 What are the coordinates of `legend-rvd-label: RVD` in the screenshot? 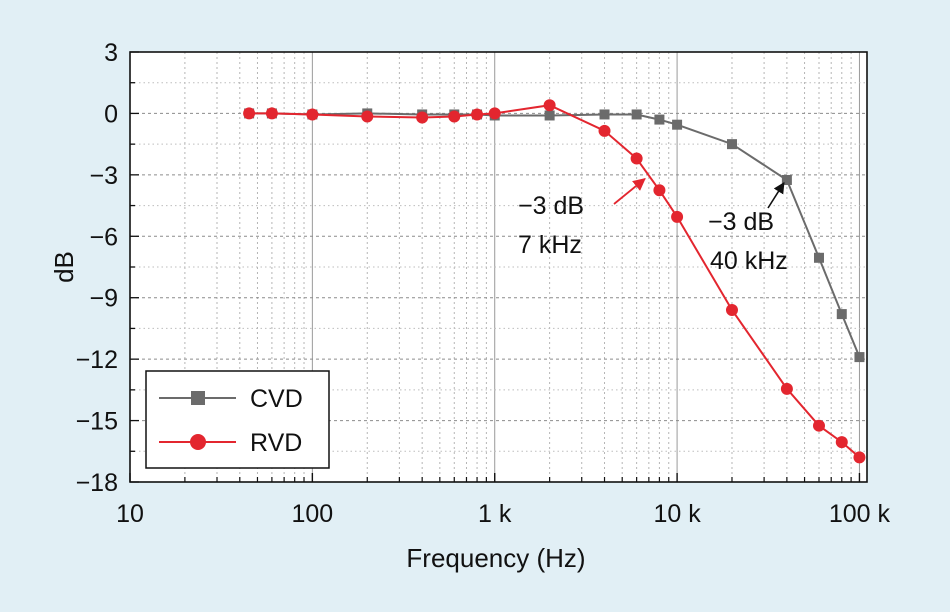 It's located at (276, 443).